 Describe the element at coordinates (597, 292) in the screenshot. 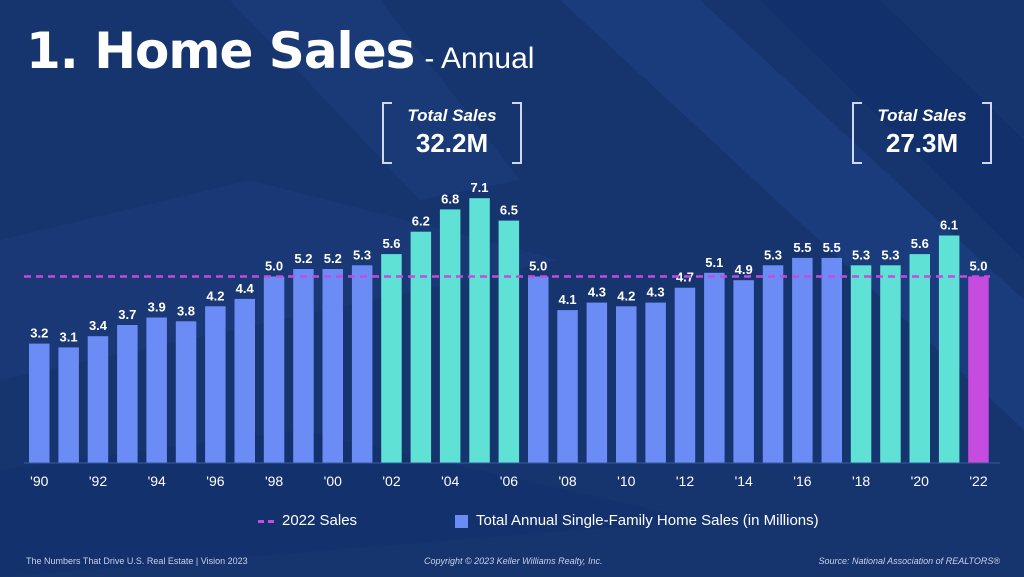

I see `value-label-2009: 4.3` at that location.